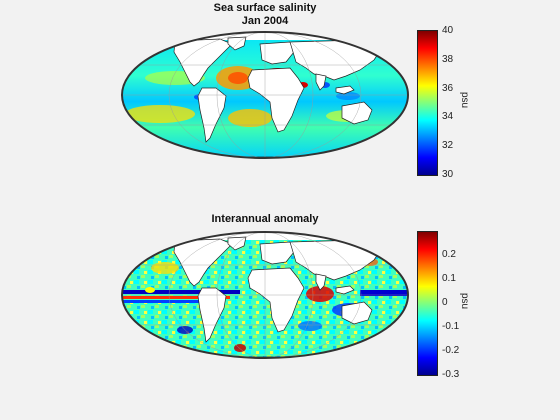  What do you see at coordinates (451, 350) in the screenshot?
I see `colorbar-tick: -0.2` at bounding box center [451, 350].